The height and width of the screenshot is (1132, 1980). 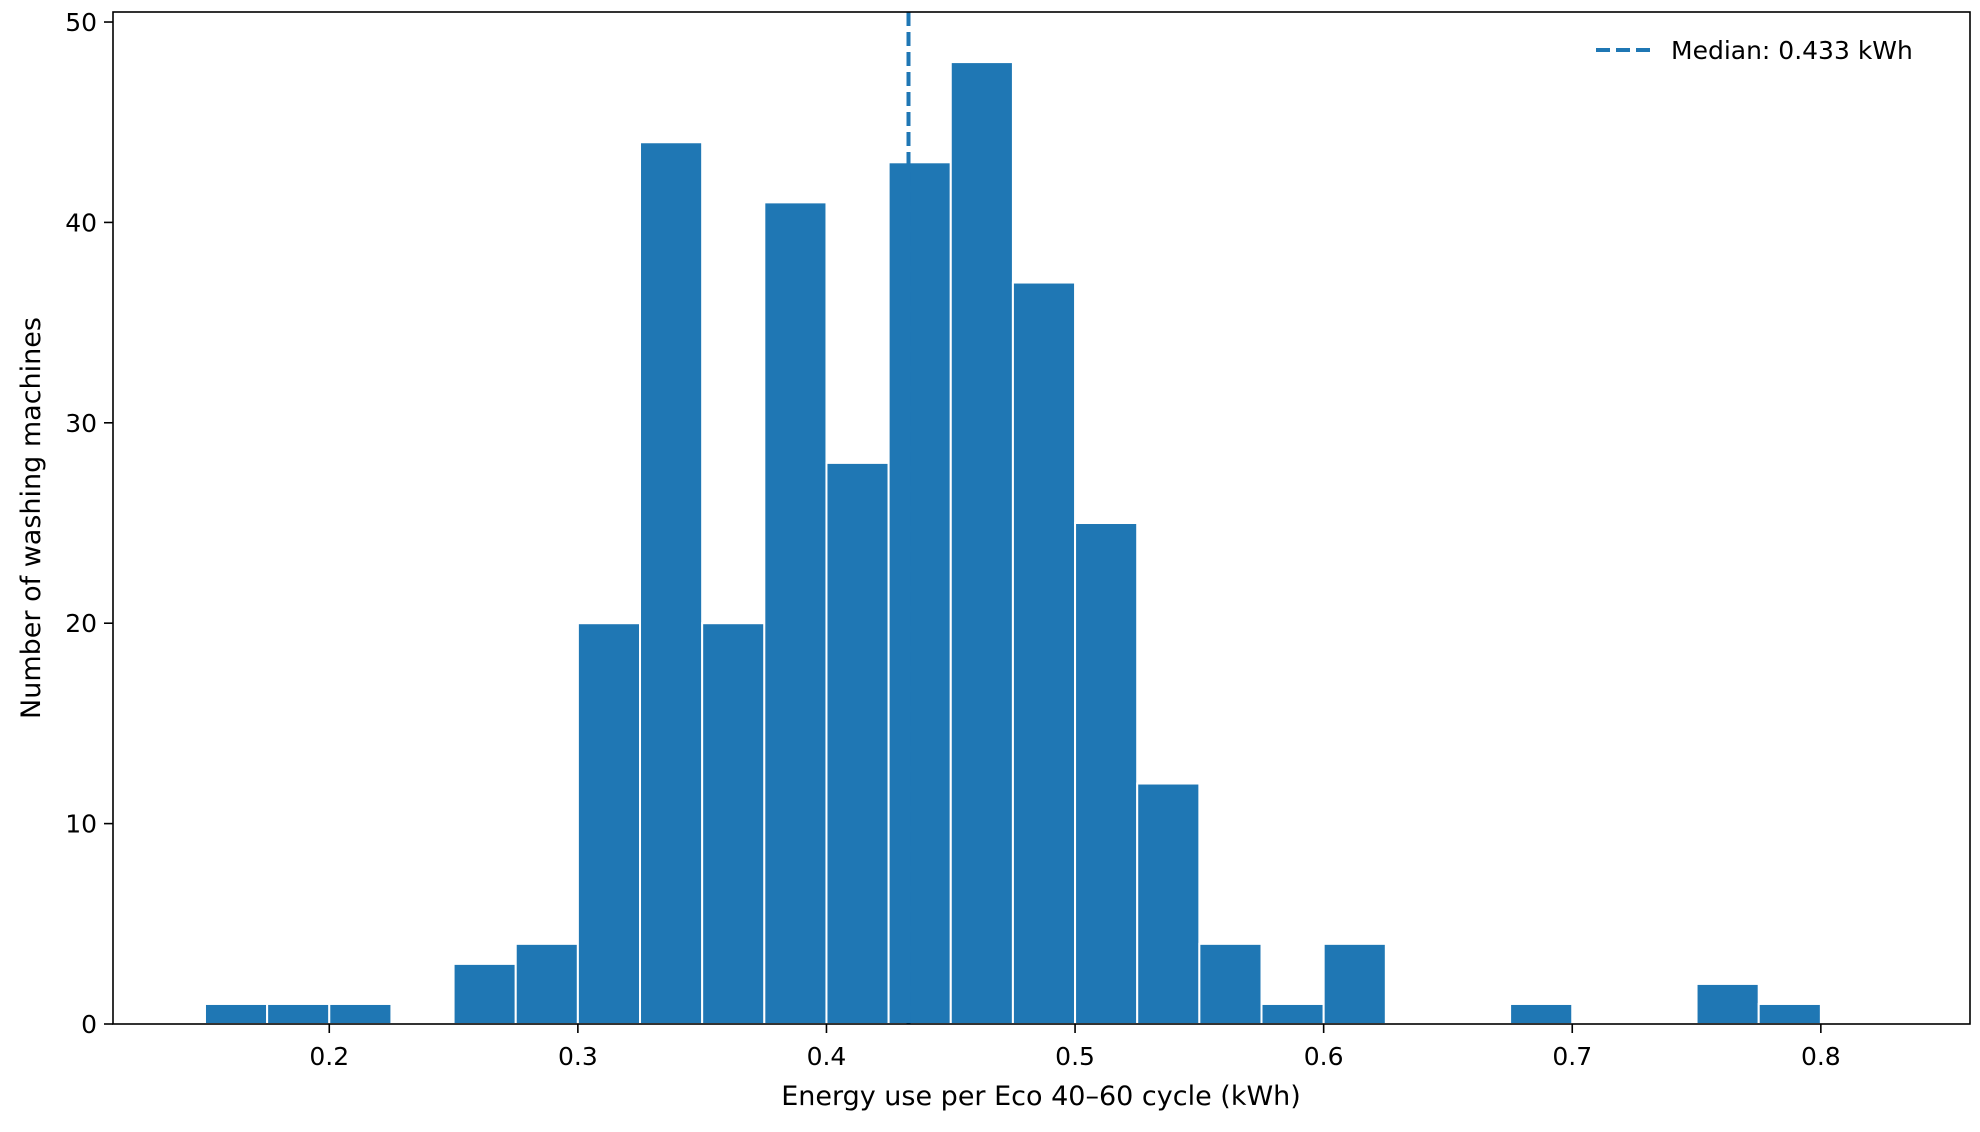 I want to click on y-tick-label-5: 50, so click(x=81, y=22).